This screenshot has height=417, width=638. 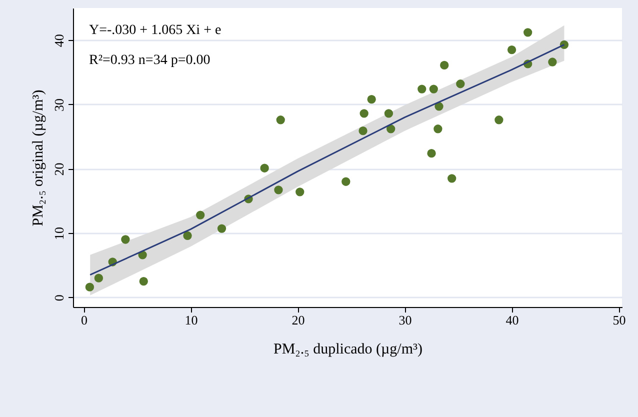 I want to click on x-tick-label: 40, so click(x=512, y=320).